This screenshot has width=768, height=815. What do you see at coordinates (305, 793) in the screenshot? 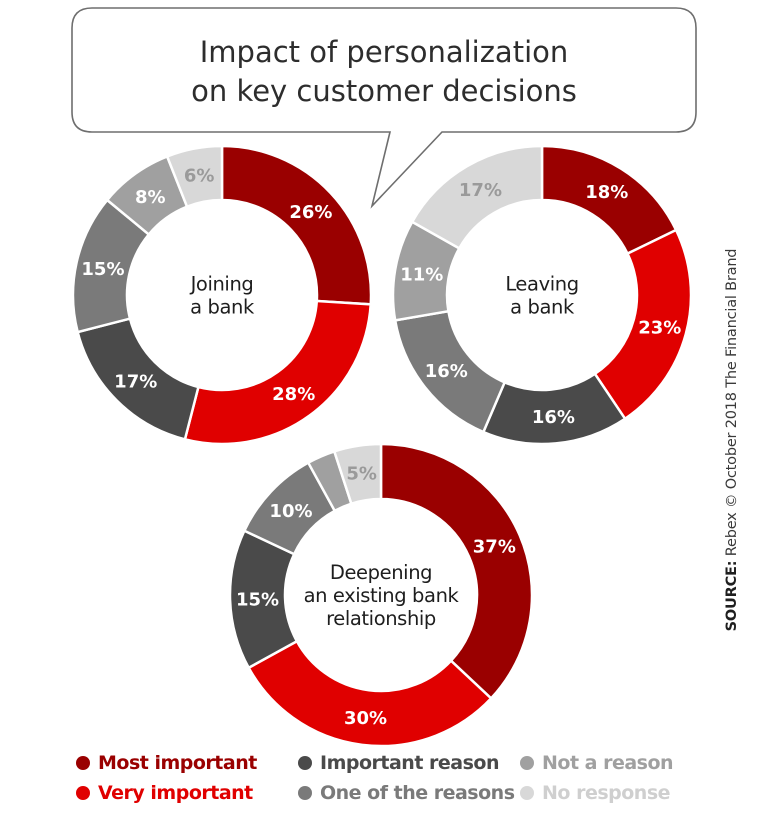
I see `legend-swatch-one-of-the-reasons` at bounding box center [305, 793].